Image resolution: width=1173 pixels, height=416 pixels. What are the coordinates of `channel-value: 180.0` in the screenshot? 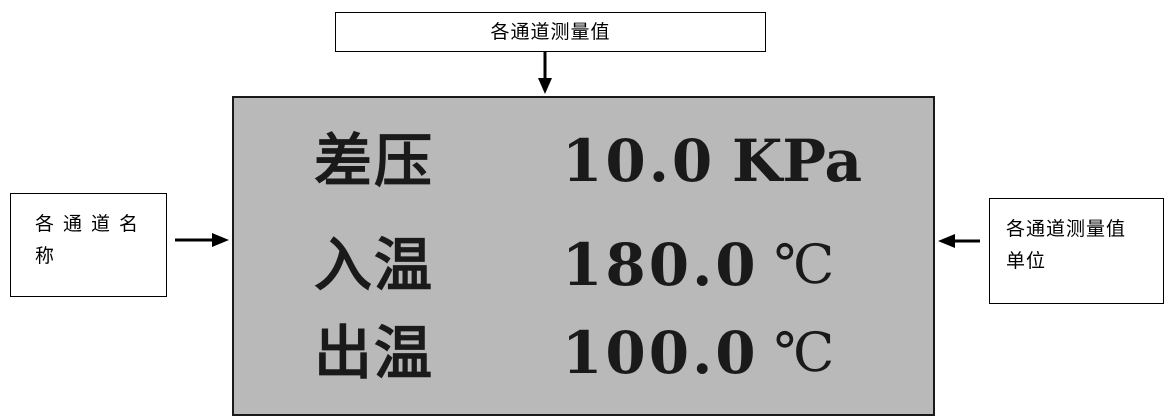 It's located at (660, 265).